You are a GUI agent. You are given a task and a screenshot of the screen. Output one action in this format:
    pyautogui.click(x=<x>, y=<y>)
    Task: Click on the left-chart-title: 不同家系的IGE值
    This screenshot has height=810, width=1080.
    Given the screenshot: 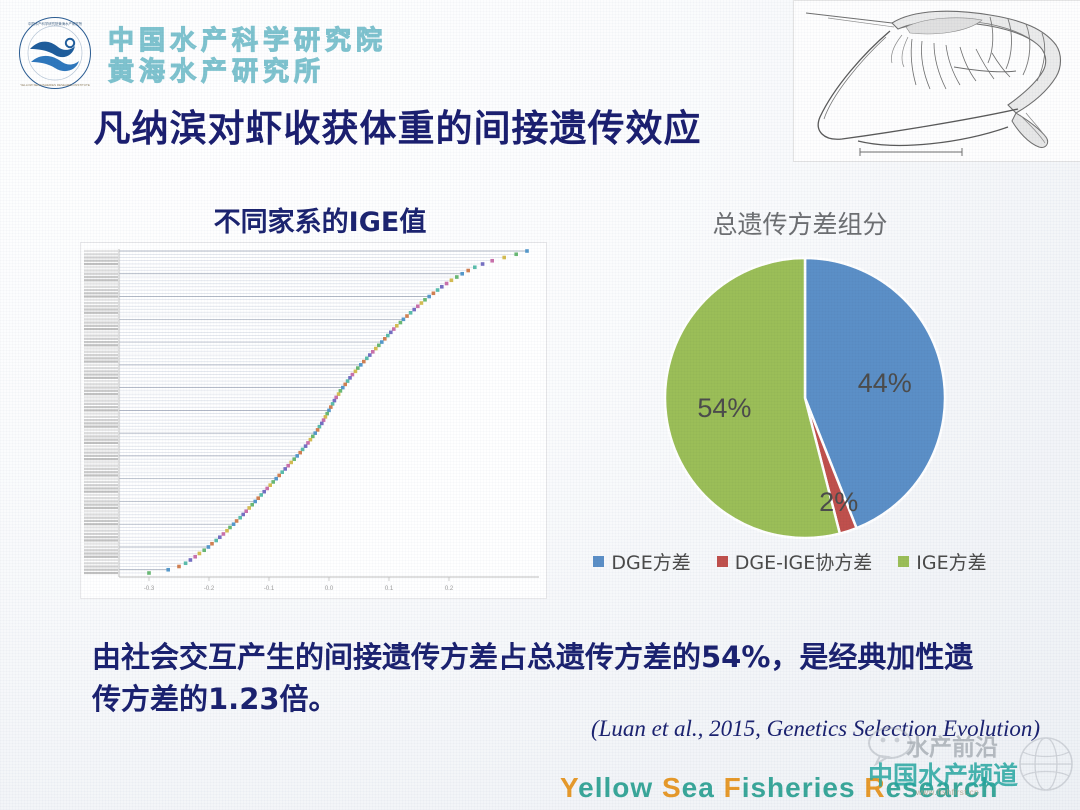 What is the action you would take?
    pyautogui.click(x=320, y=222)
    